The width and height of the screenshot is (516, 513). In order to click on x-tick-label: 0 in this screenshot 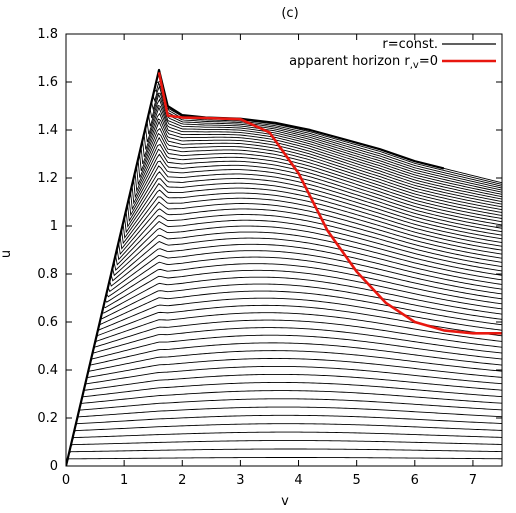, I will do `click(66, 480)`.